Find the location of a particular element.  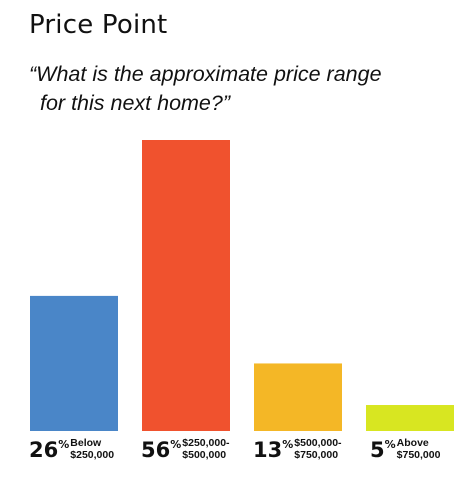

category-label: Below $250,000 is located at coordinates (92, 449).